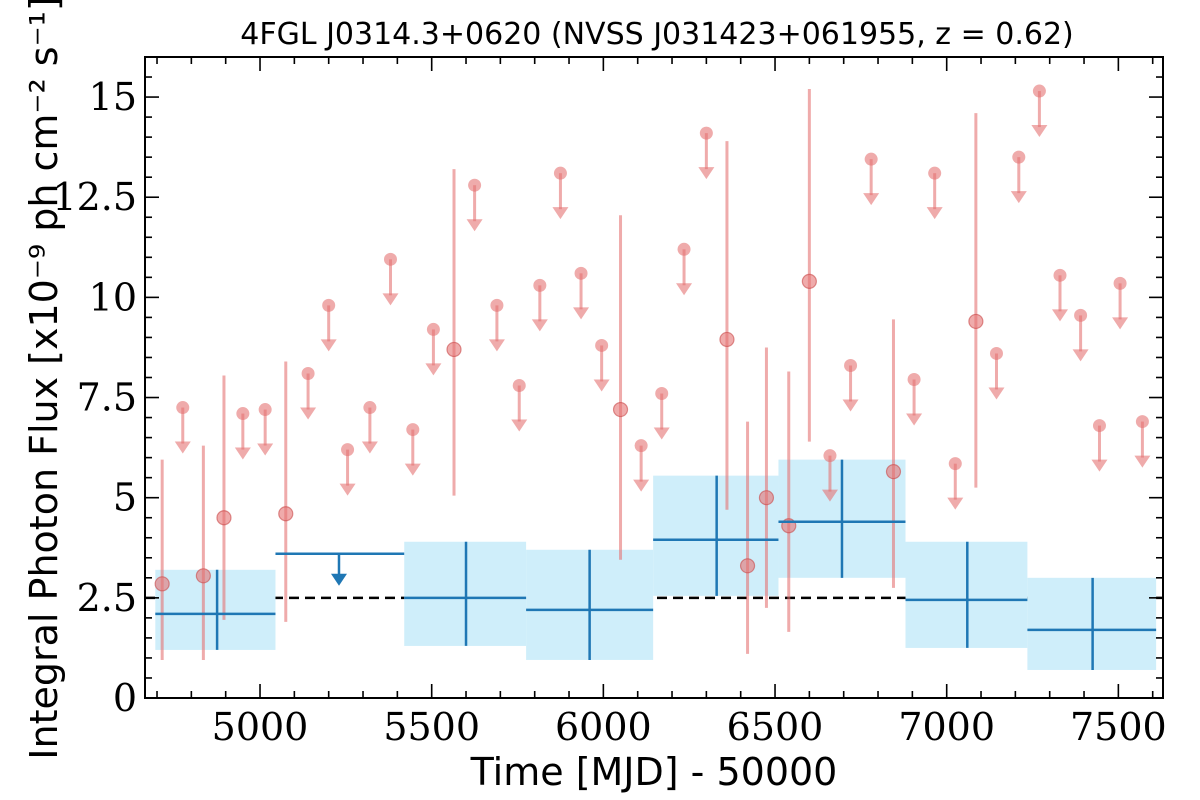  Describe the element at coordinates (107, 398) in the screenshot. I see `y-tick-label: 7.5` at that location.